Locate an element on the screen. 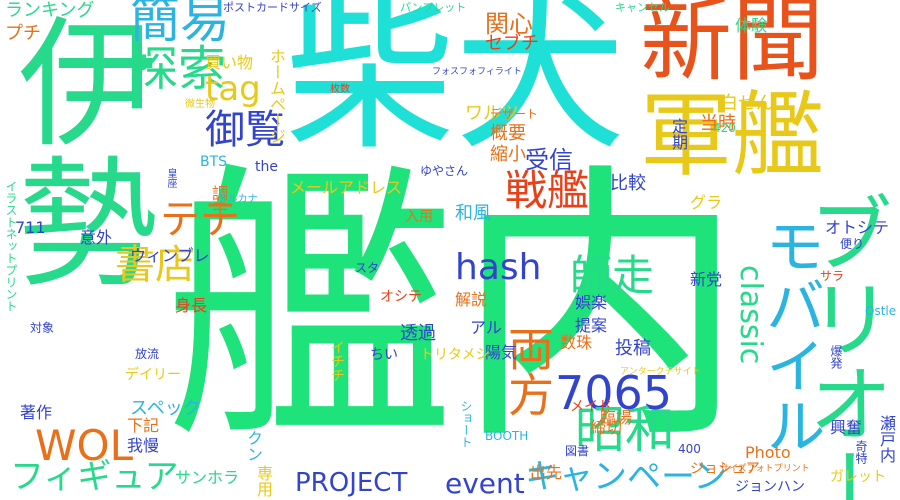 The image size is (900, 500). cloud-word: デザート is located at coordinates (514, 114).